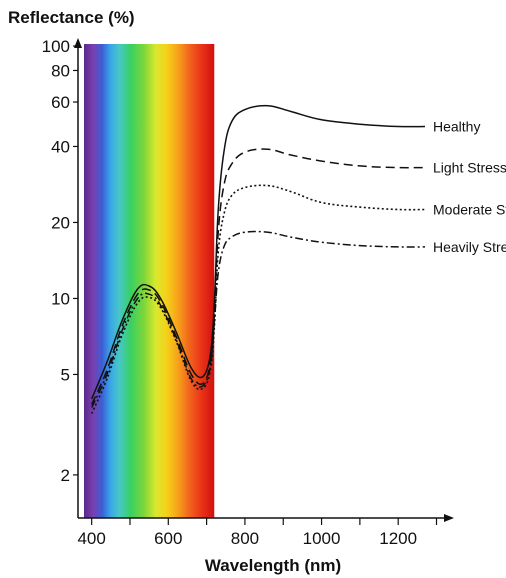 Image resolution: width=506 pixels, height=578 pixels. What do you see at coordinates (71, 17) in the screenshot?
I see `y-axis-title: Reflectance (%)` at bounding box center [71, 17].